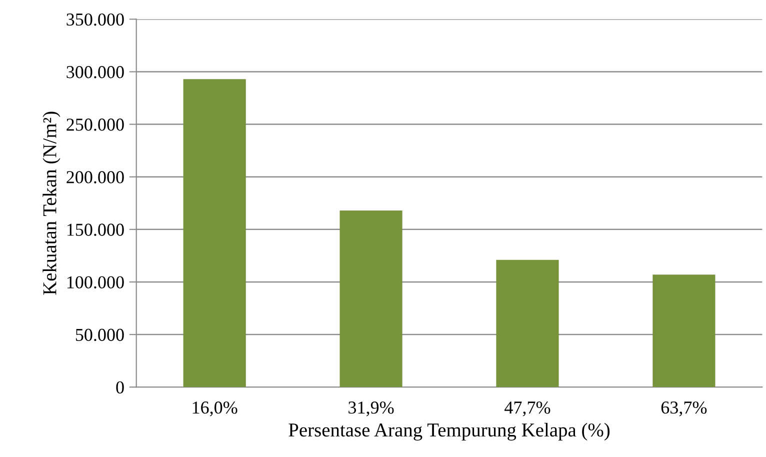  I want to click on x-tick-label: 63,7%, so click(684, 408).